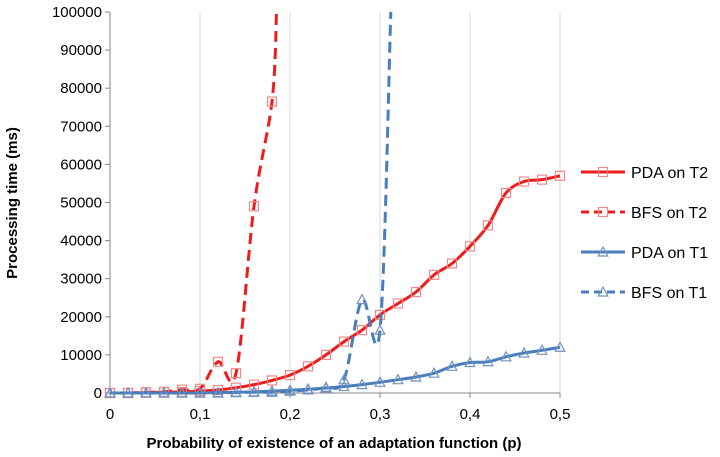 This screenshot has height=457, width=720. Describe the element at coordinates (81, 317) in the screenshot. I see `y-tick-label: 20000` at that location.